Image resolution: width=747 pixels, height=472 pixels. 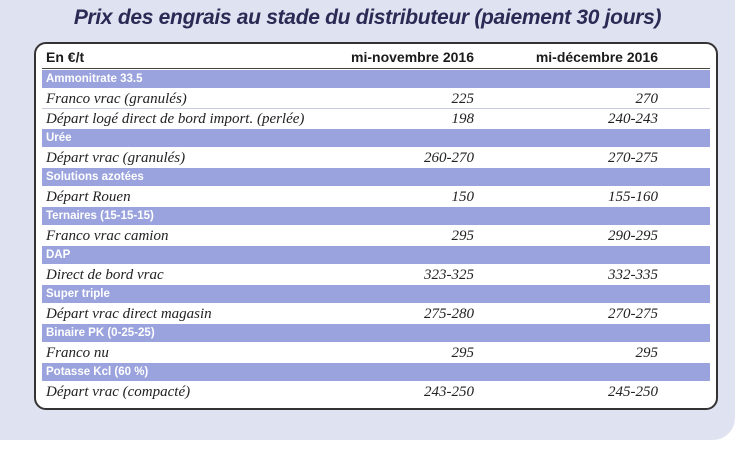 What do you see at coordinates (376, 275) in the screenshot?
I see `table-row: Direct de bord vrac 323-325 332-335` at bounding box center [376, 275].